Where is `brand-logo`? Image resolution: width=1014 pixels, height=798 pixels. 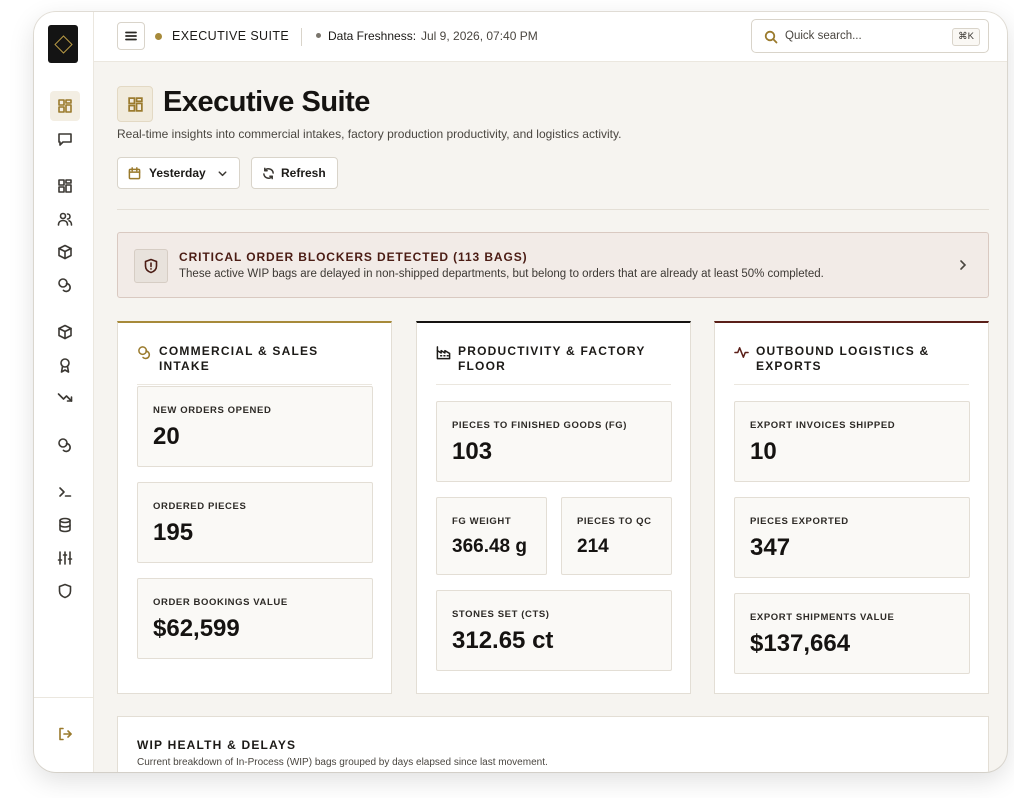
brand-logo is located at coordinates (63, 44).